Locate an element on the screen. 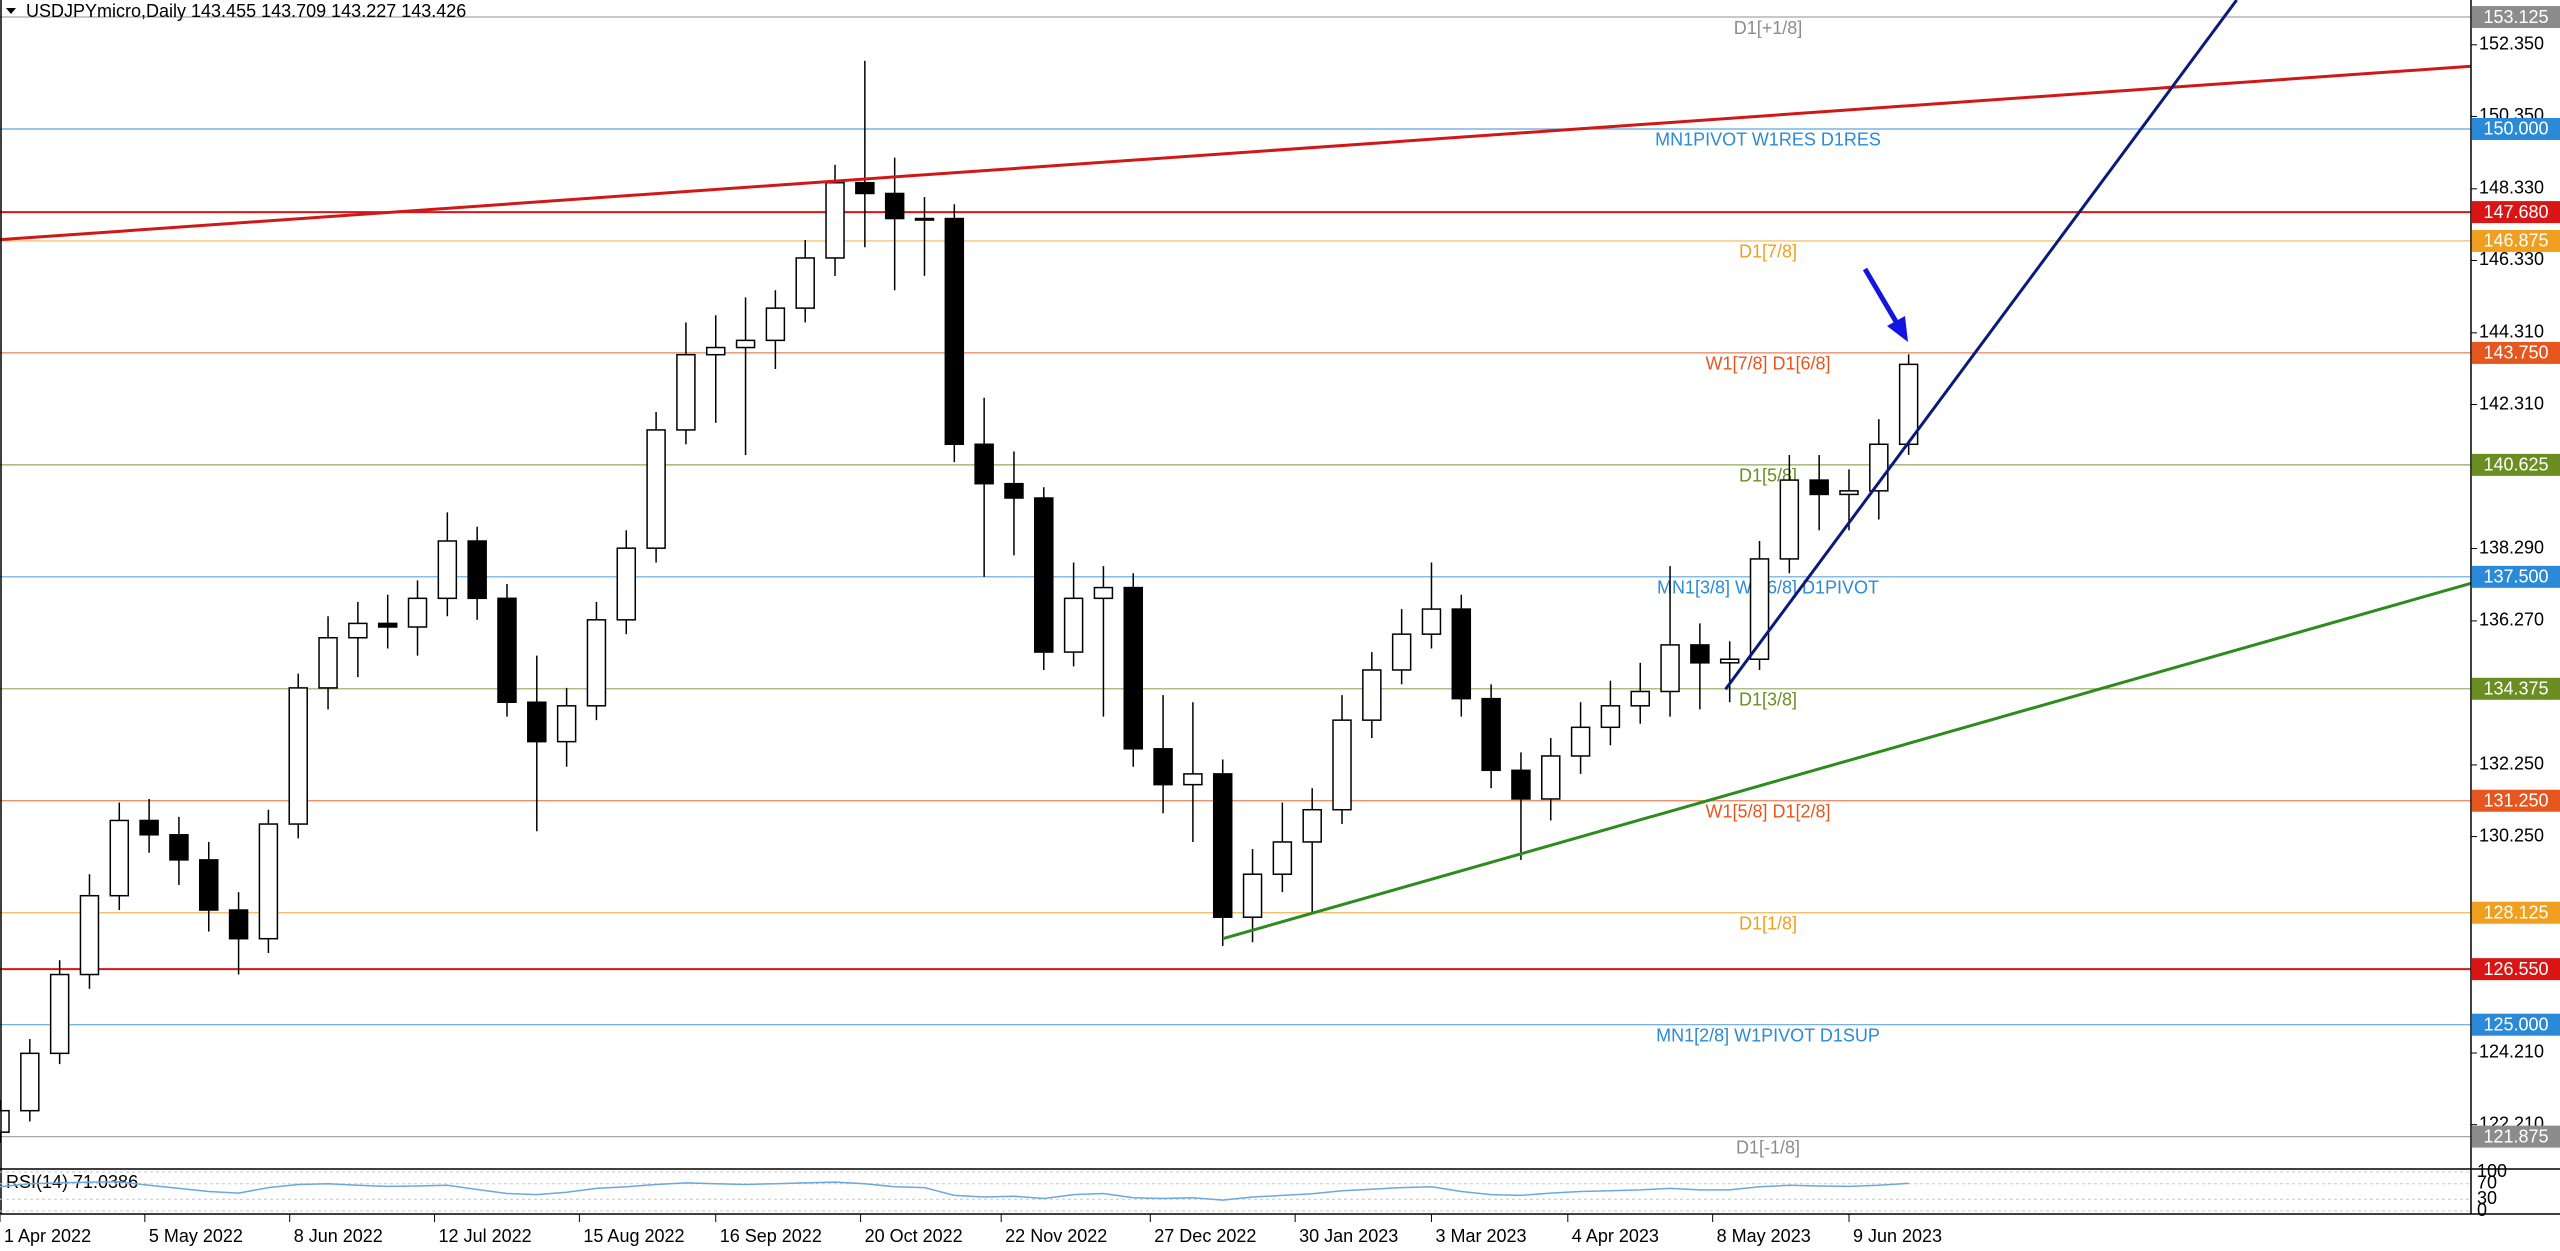 The height and width of the screenshot is (1251, 2560). y-tick-label: 144.310 is located at coordinates (2511, 332).